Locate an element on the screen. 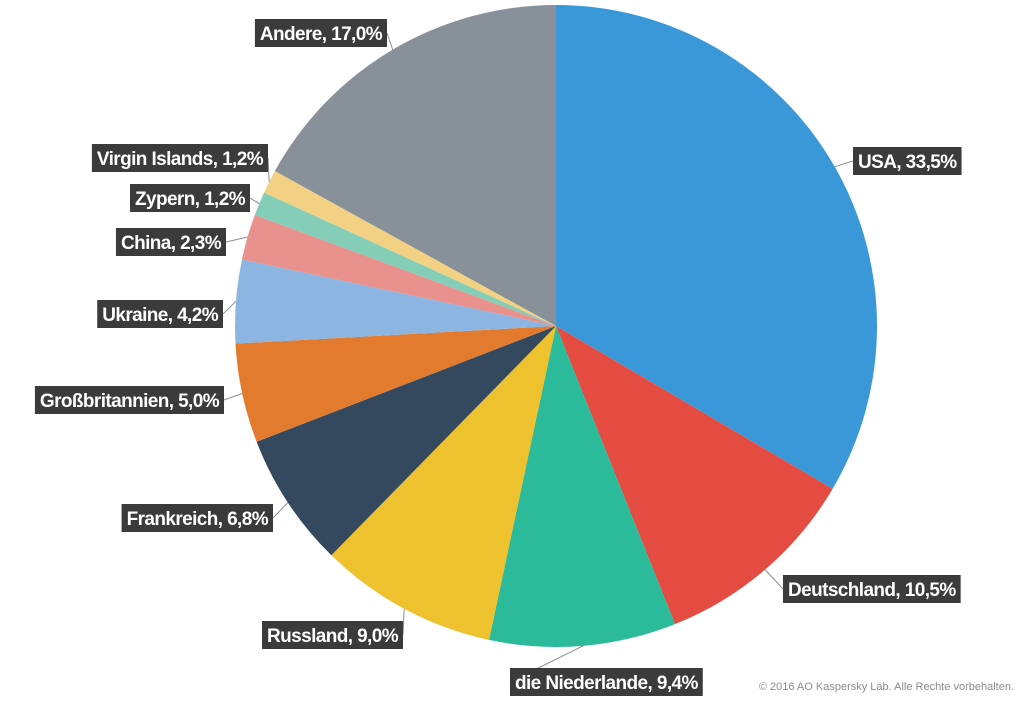  pie-slice-deutschland is located at coordinates (694, 475).